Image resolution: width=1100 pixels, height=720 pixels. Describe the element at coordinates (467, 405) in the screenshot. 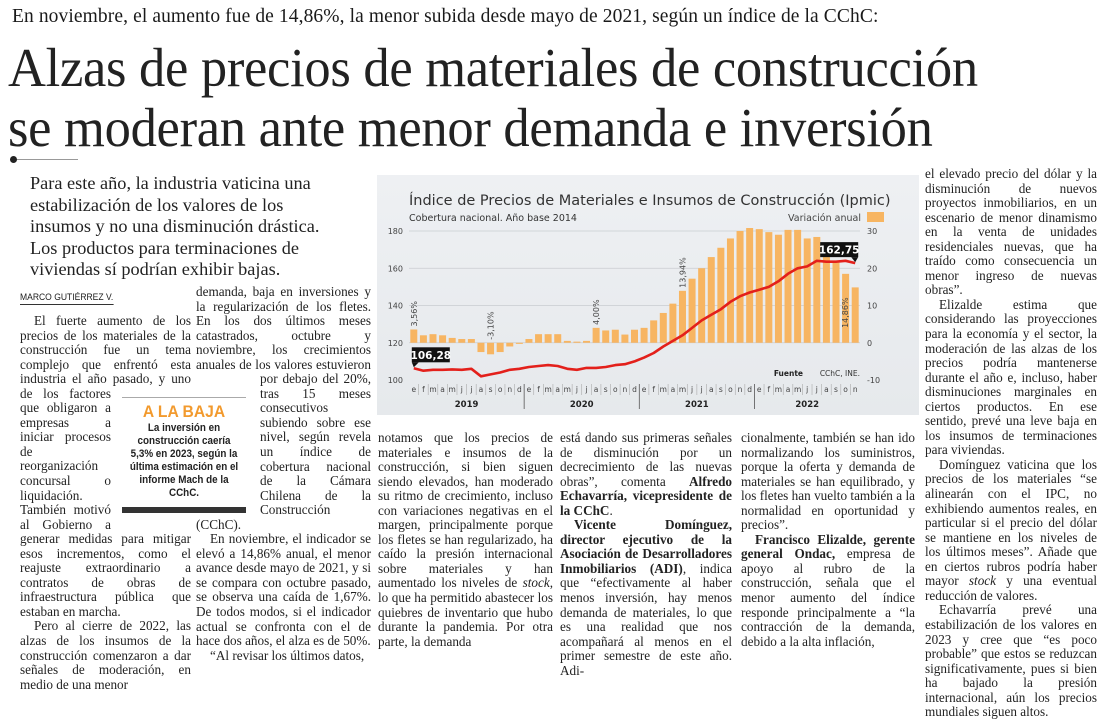

I see `year-label: 2019` at that location.